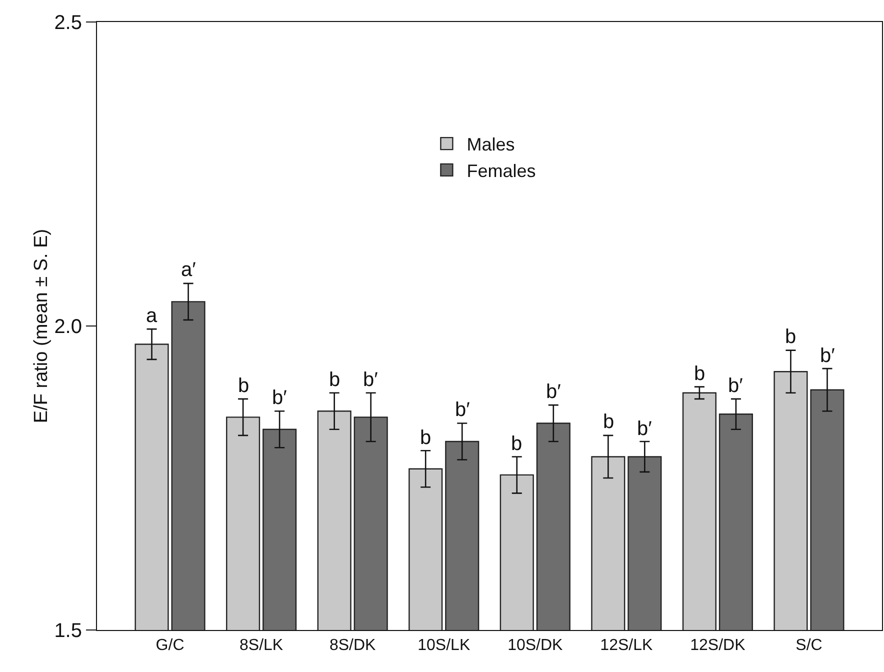 This screenshot has height=672, width=884. What do you see at coordinates (262, 645) in the screenshot?
I see `x-tick-label: 8S/LK` at bounding box center [262, 645].